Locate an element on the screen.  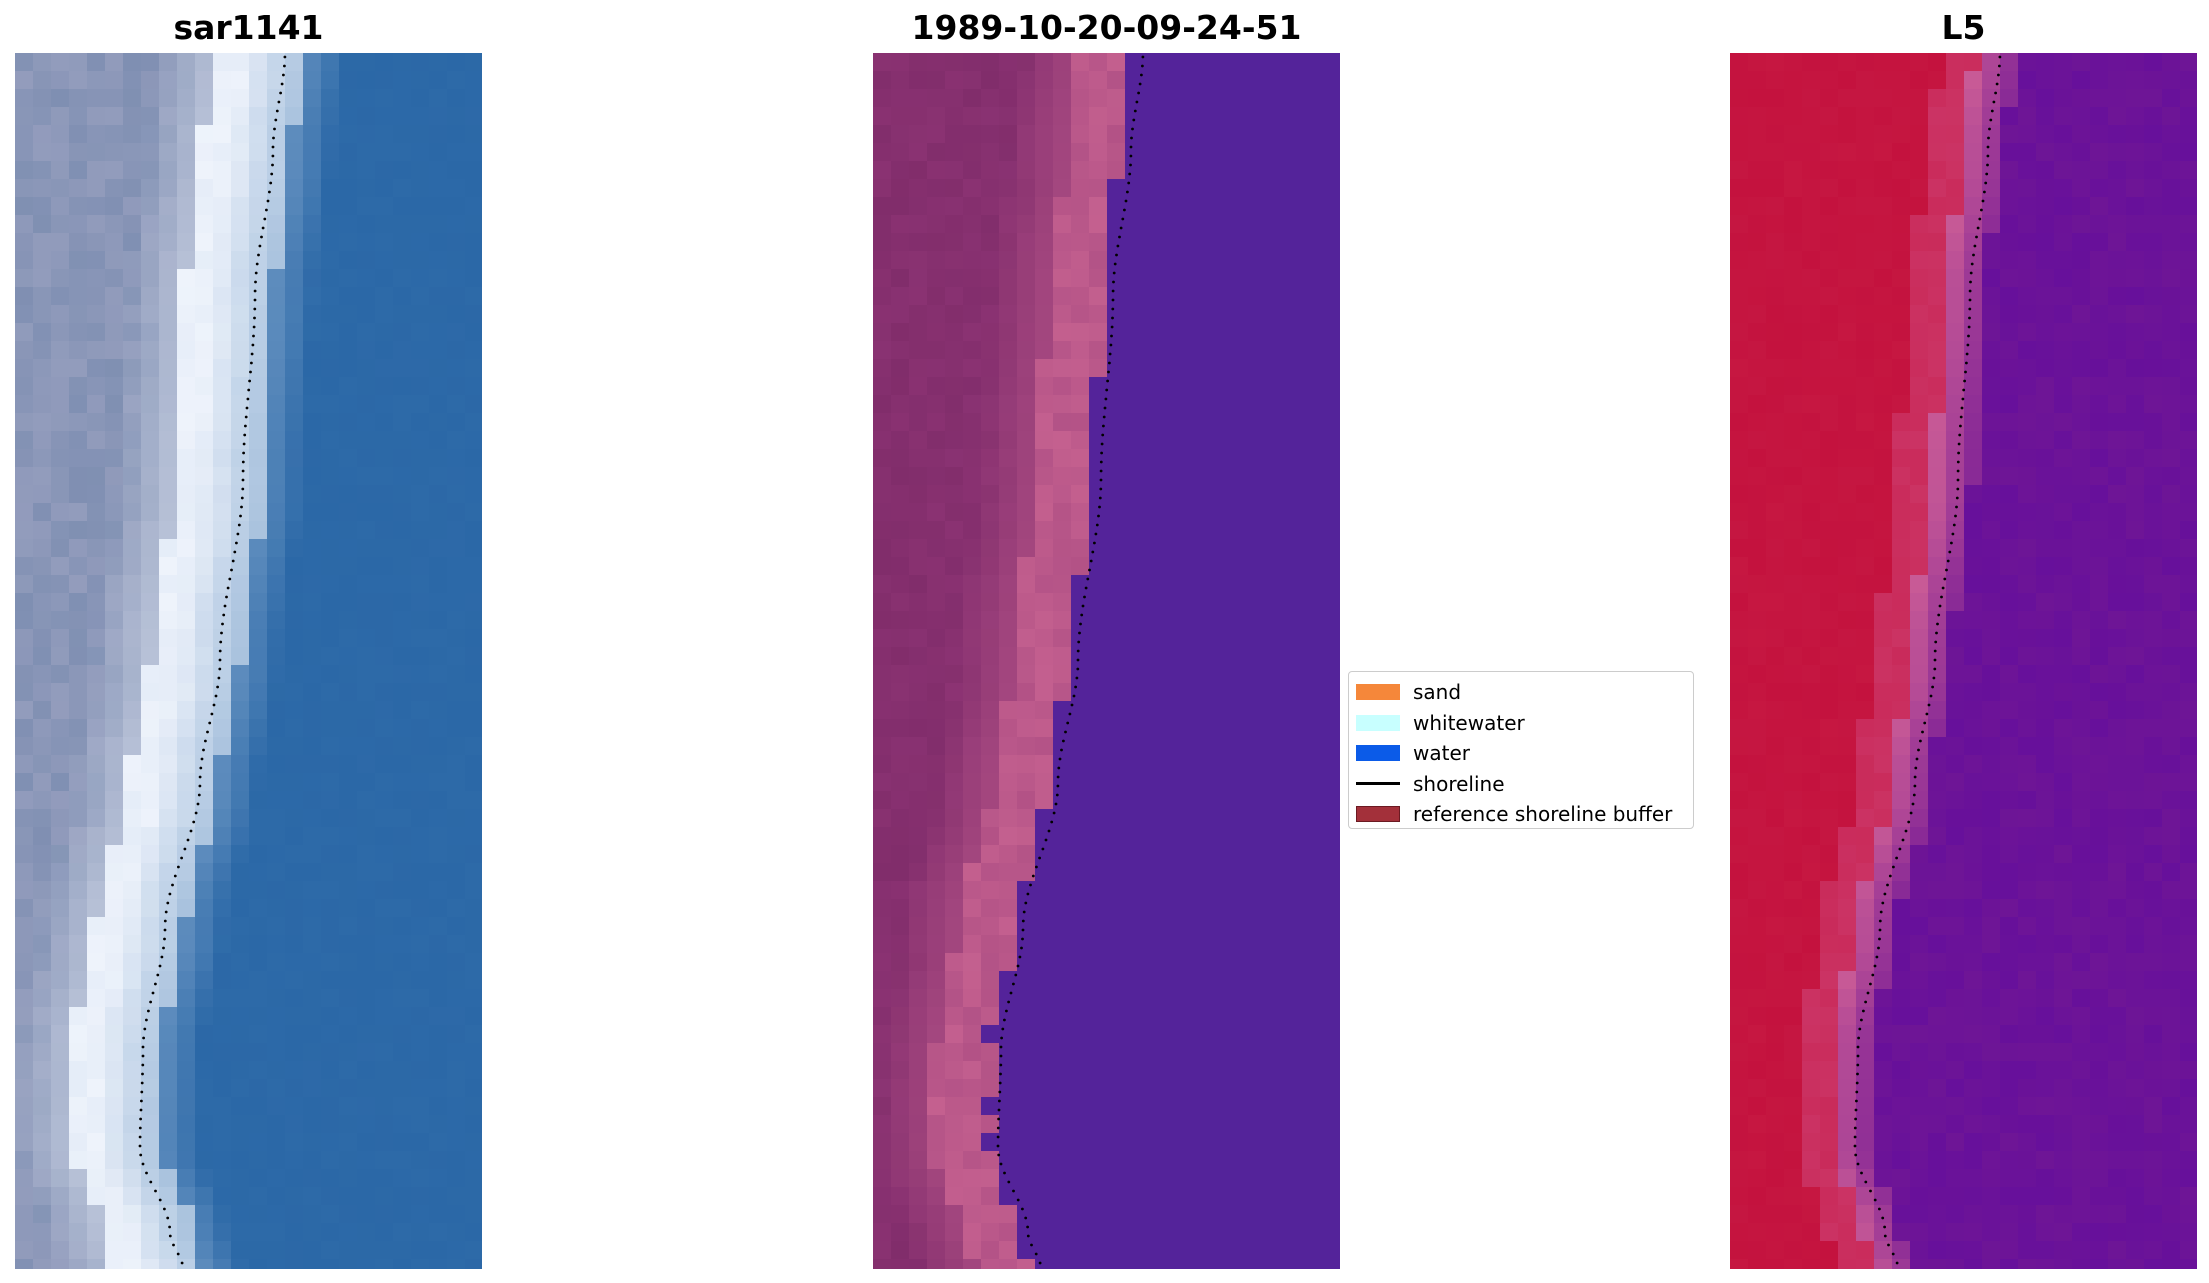
legend-label: whitewater is located at coordinates (1469, 722).